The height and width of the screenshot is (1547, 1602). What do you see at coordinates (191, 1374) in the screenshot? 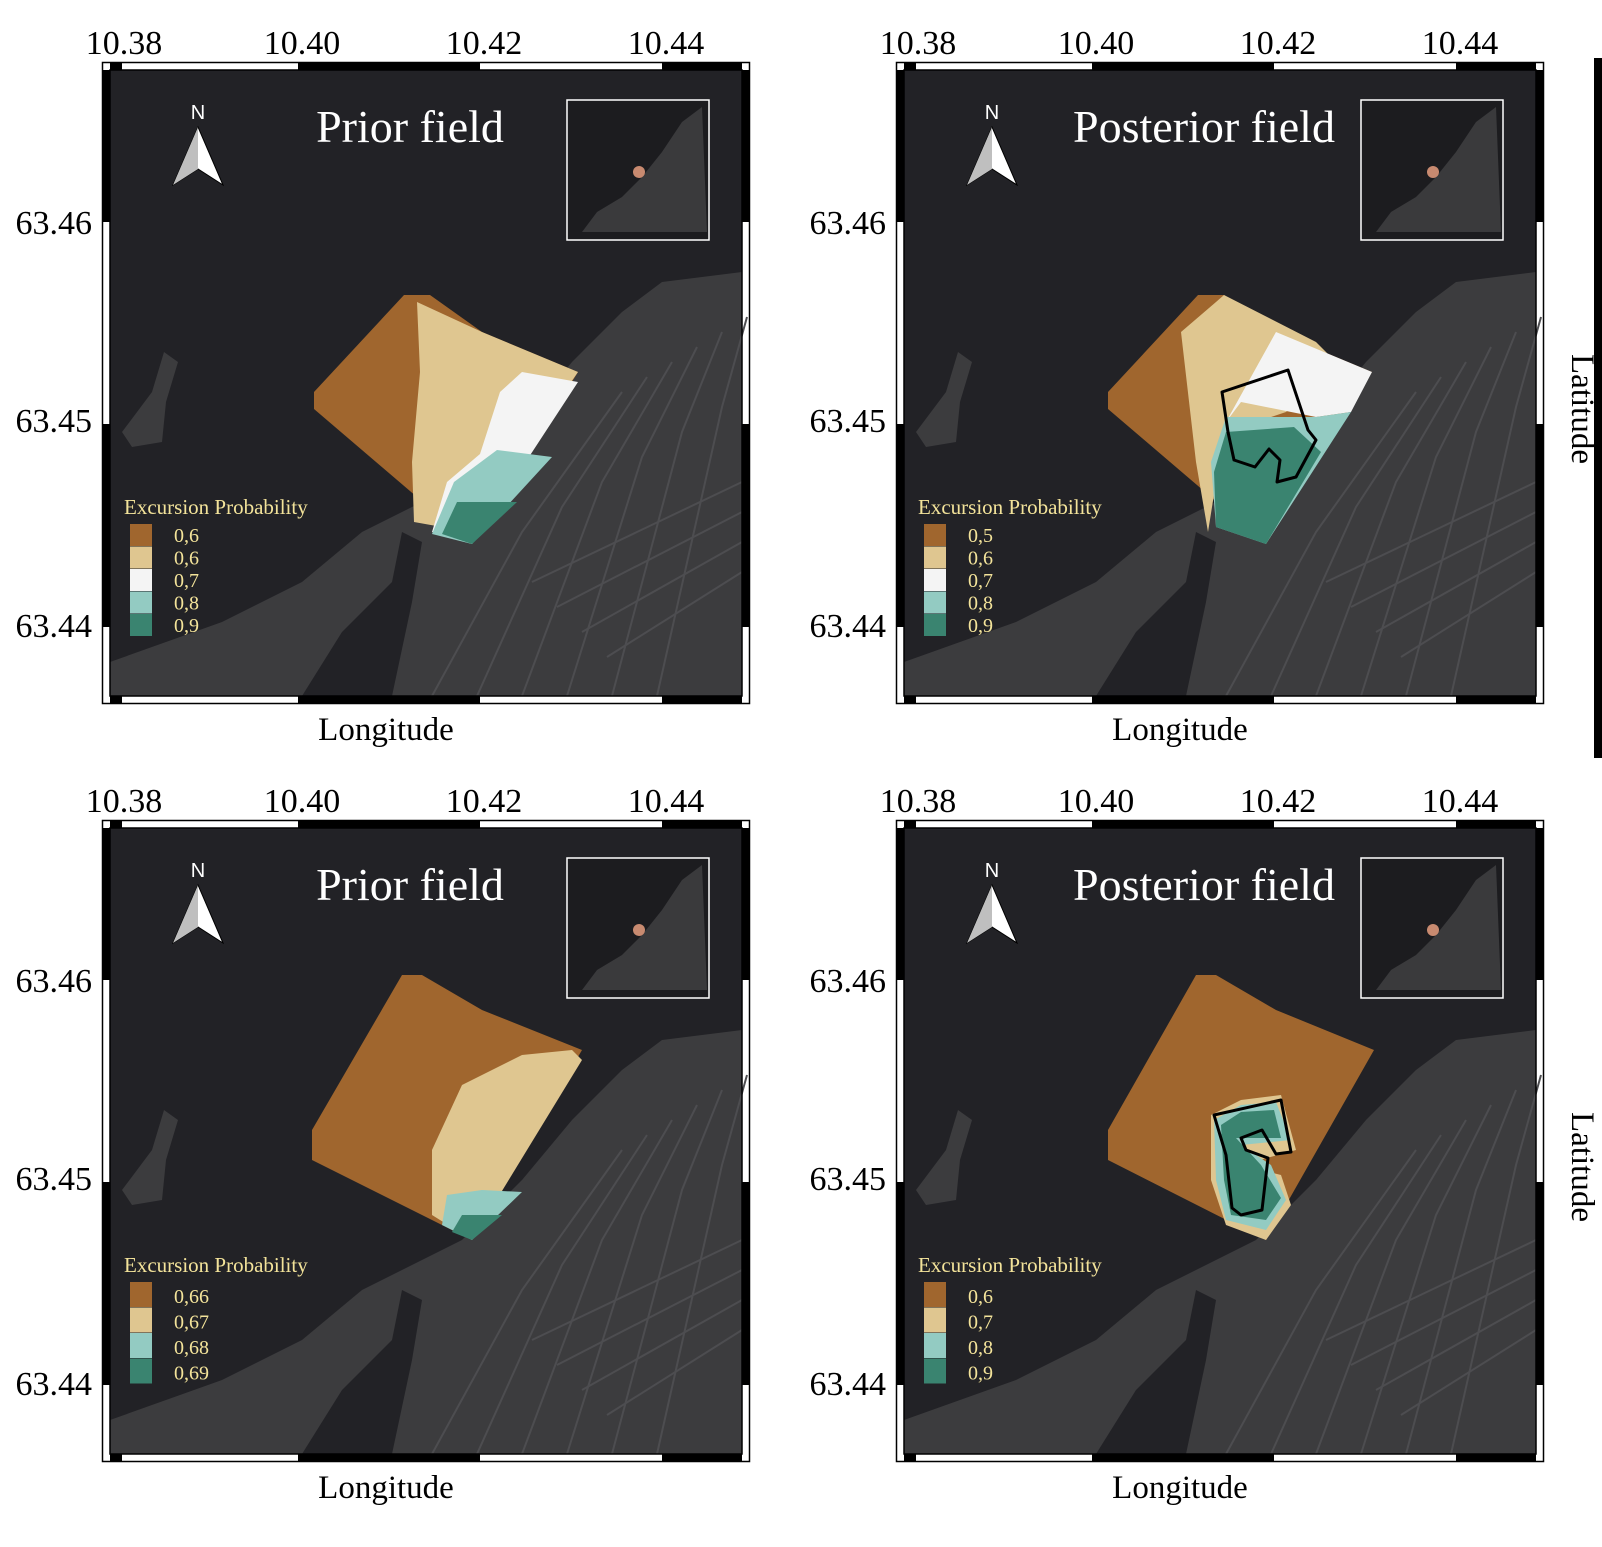
I see `legend-label: 0,69` at bounding box center [191, 1374].